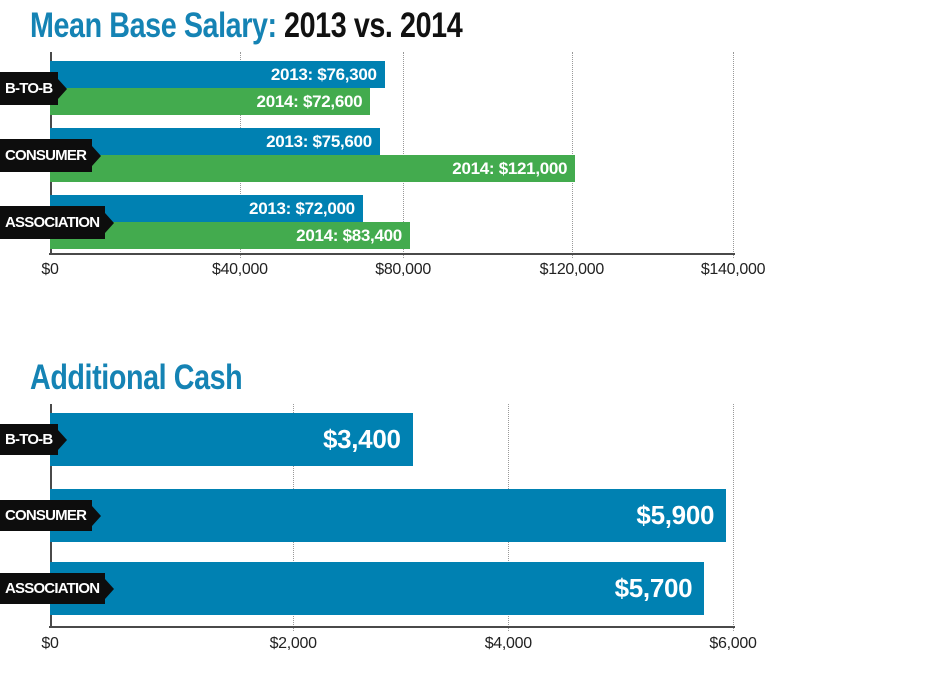 This screenshot has width=940, height=700. I want to click on bar-value-label: $5,700, so click(653, 588).